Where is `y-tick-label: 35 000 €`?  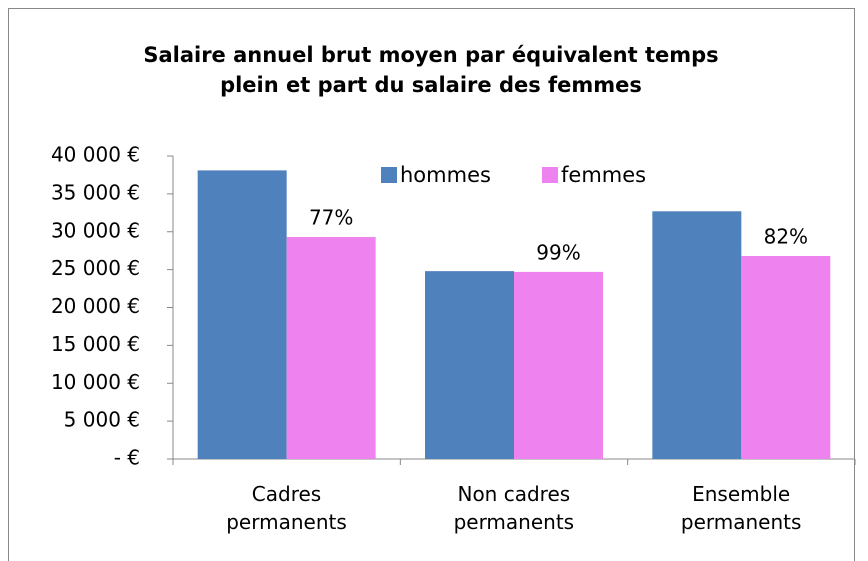
y-tick-label: 35 000 € is located at coordinates (95, 192).